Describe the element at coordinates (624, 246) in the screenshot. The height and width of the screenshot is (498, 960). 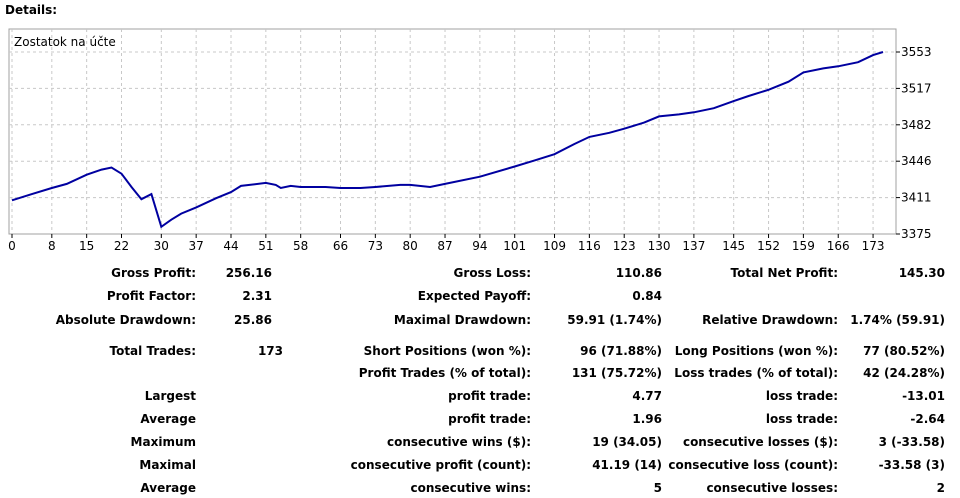
I see `x-tick-label: 123` at that location.